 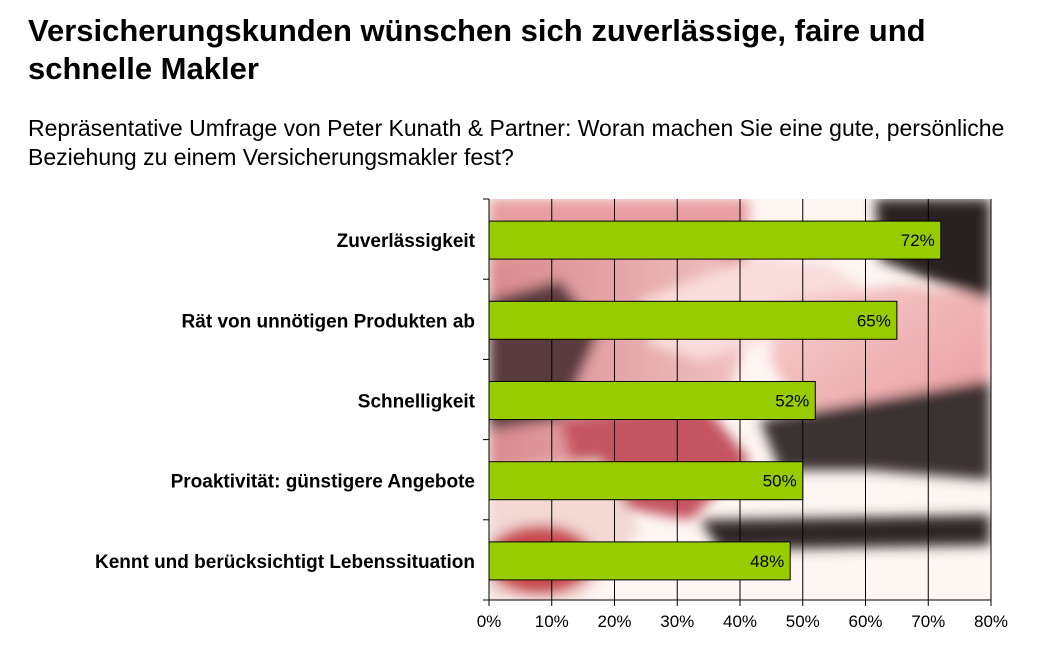 I want to click on x-tick-label: 80%, so click(x=991, y=621).